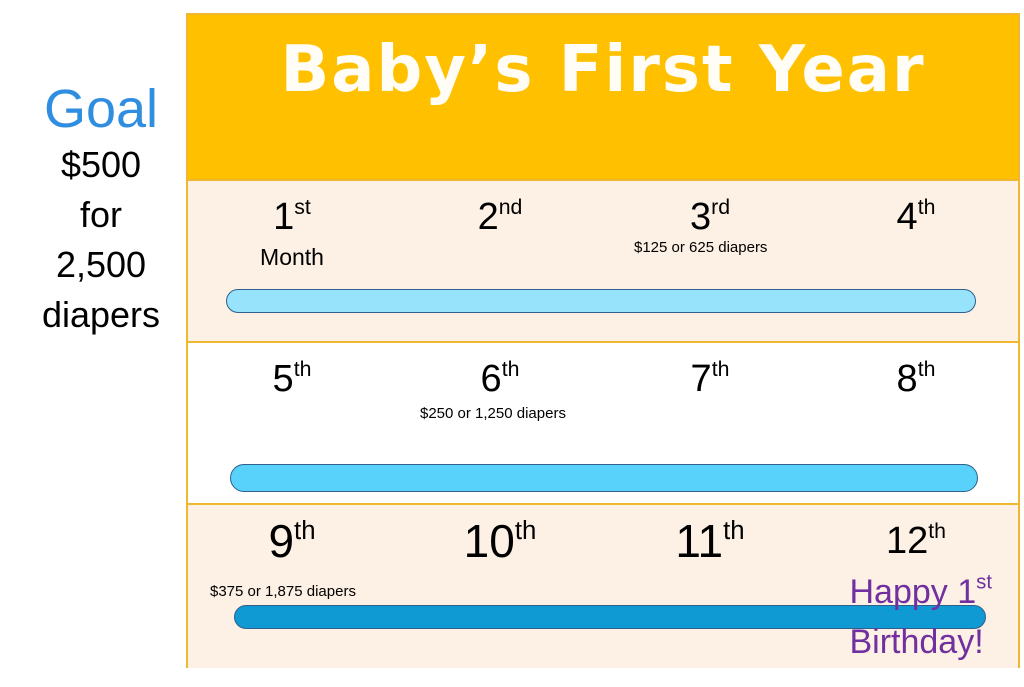 The width and height of the screenshot is (1024, 687). I want to click on goal-title: Goal, so click(101, 109).